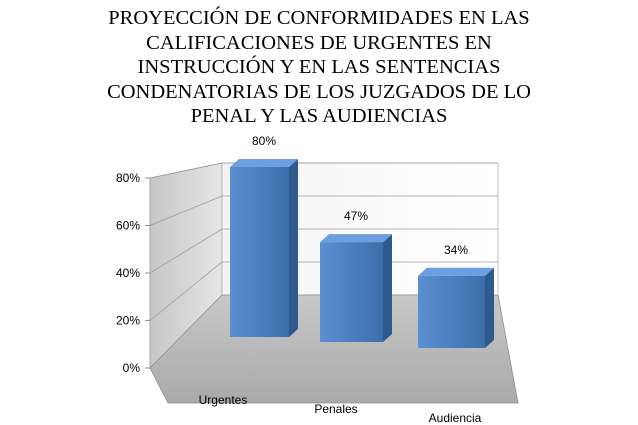 This screenshot has width=638, height=425. Describe the element at coordinates (128, 226) in the screenshot. I see `y-tick-label: 60%` at that location.